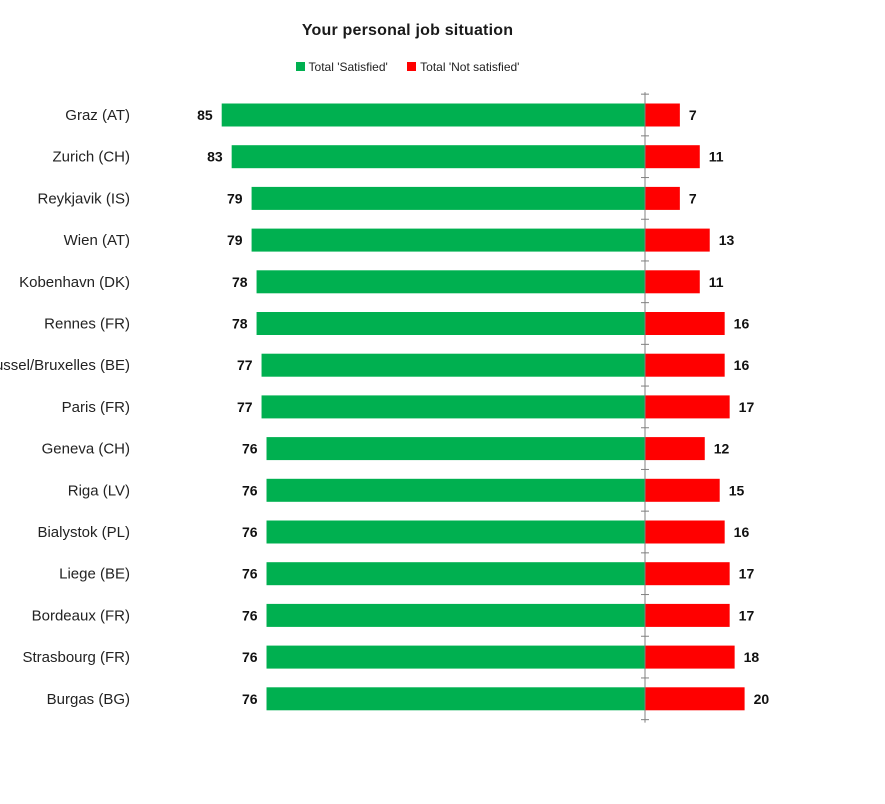  Describe the element at coordinates (92, 157) in the screenshot. I see `category-label: Zurich (CH)` at that location.